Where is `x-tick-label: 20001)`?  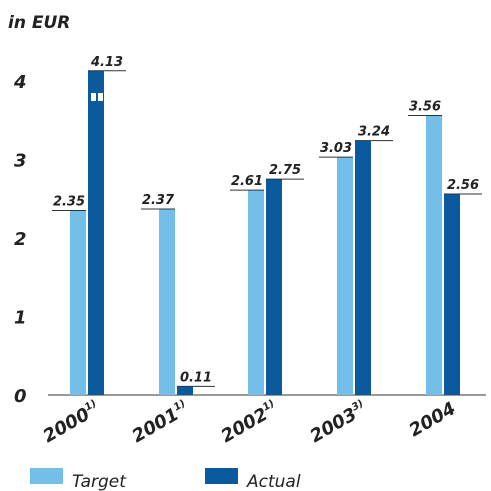
x-tick-label: 20001) is located at coordinates (72, 422).